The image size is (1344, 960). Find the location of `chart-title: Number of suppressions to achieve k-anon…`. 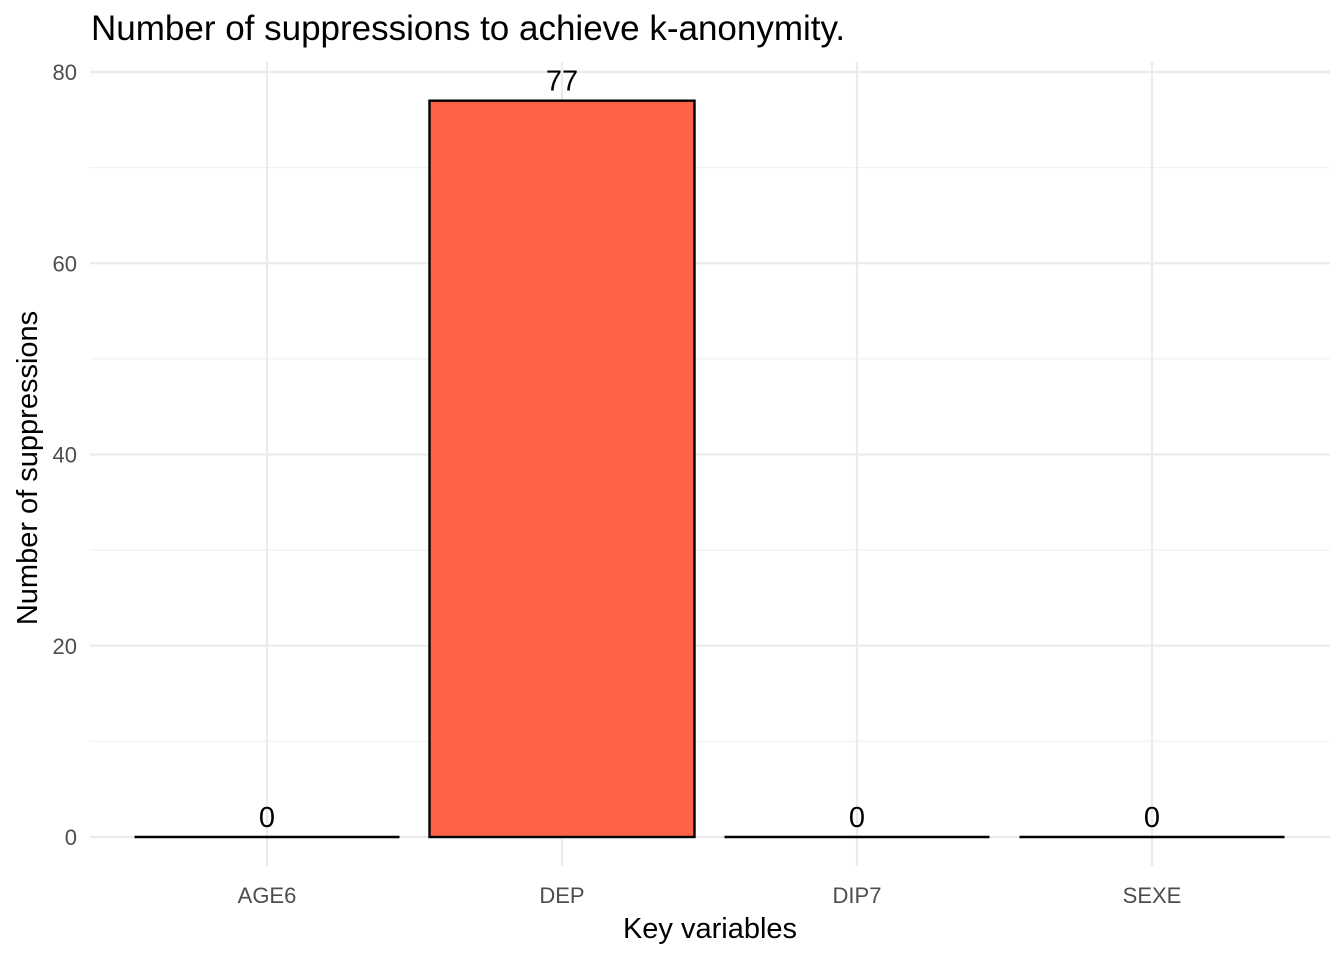

chart-title: Number of suppressions to achieve k-anon… is located at coordinates (468, 28).